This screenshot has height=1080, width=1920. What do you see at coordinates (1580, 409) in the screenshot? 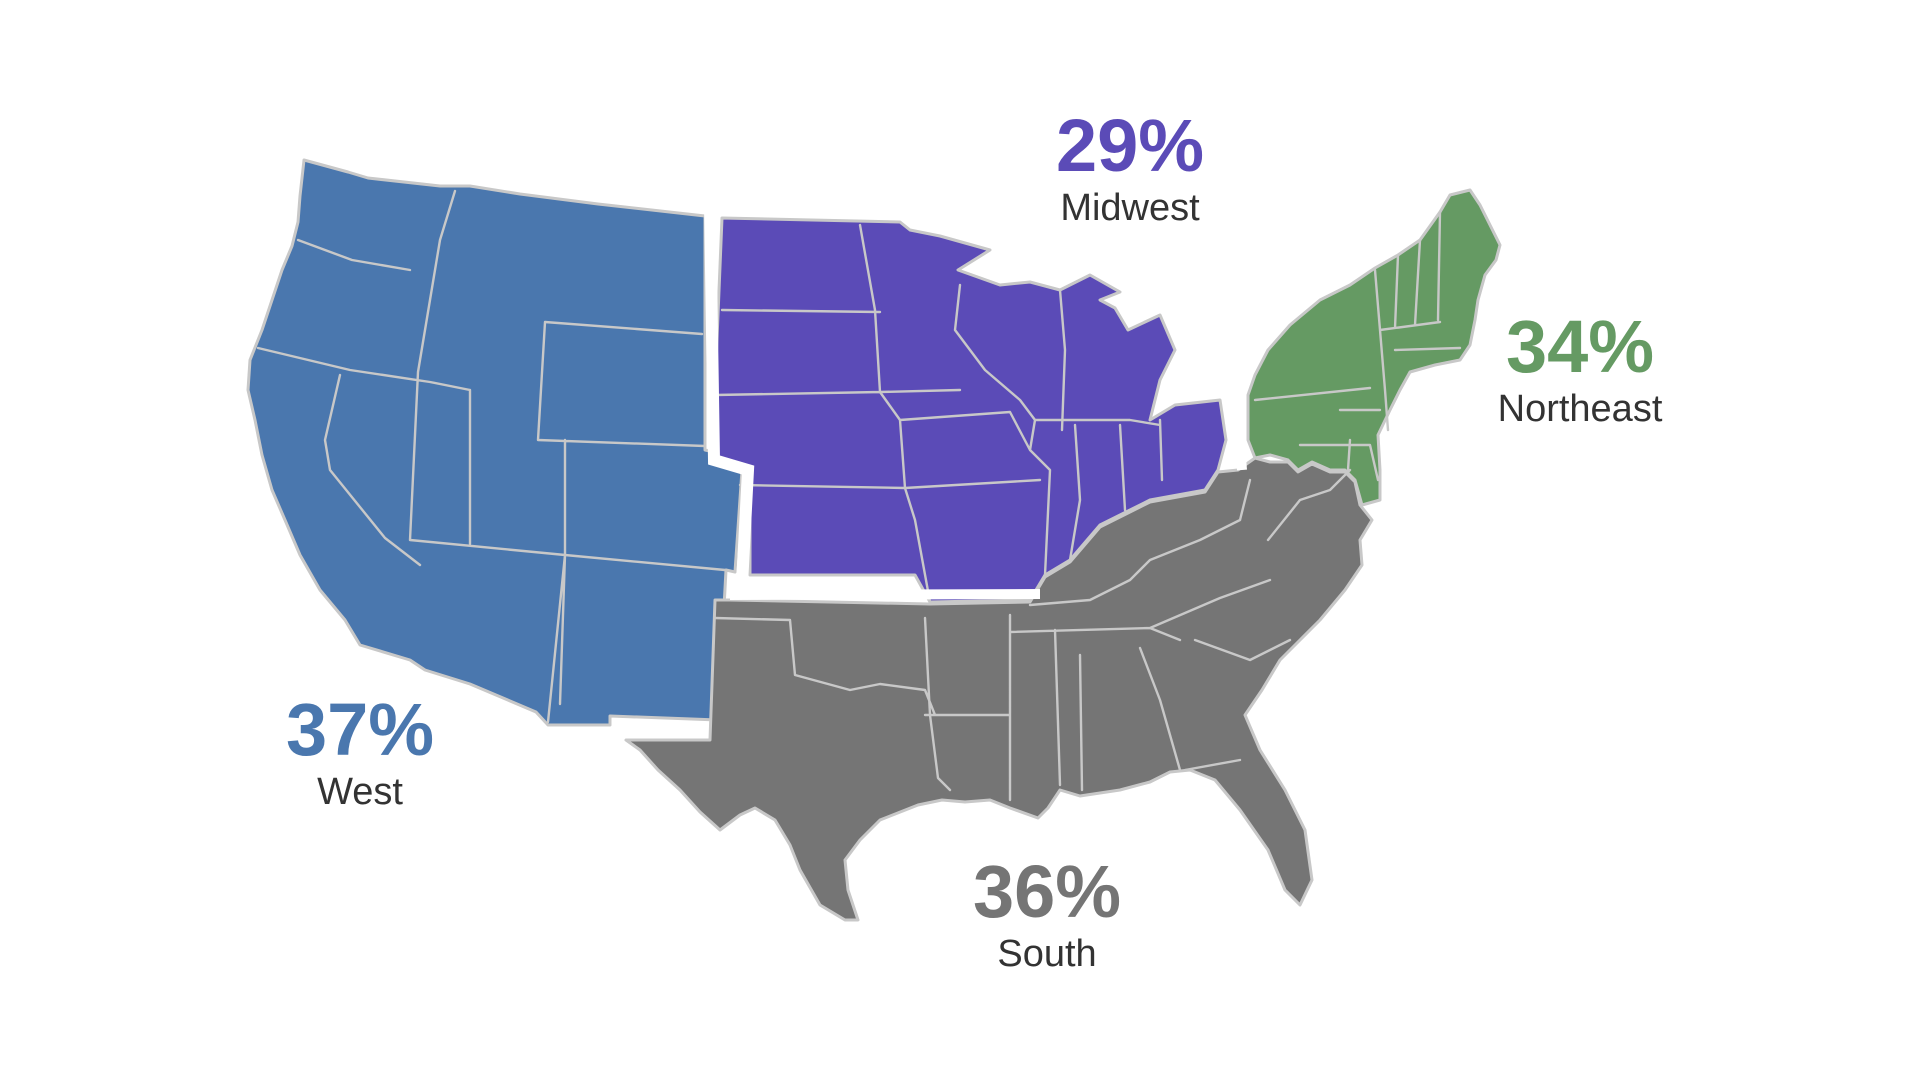
I see `northeast-name: Northeast` at bounding box center [1580, 409].